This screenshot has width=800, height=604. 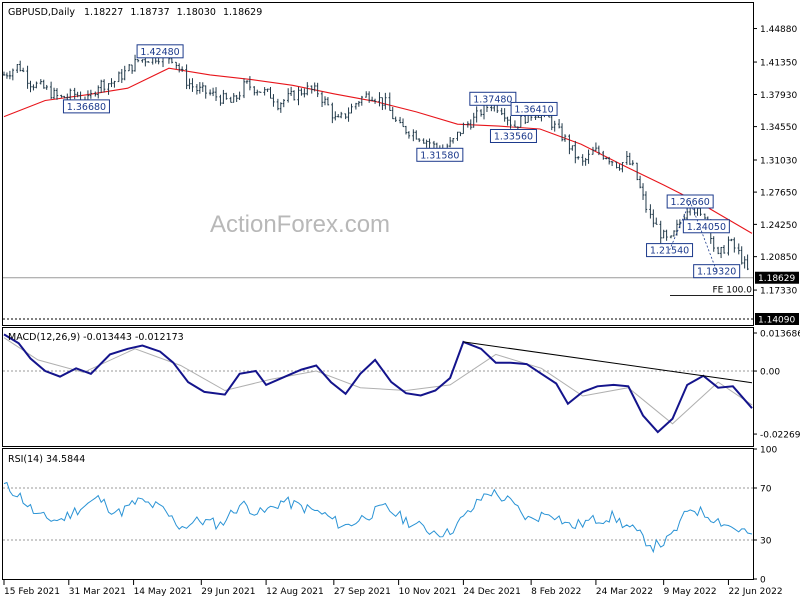 What do you see at coordinates (778, 194) in the screenshot?
I see `price-y-tick-label: 1.27650` at bounding box center [778, 194].